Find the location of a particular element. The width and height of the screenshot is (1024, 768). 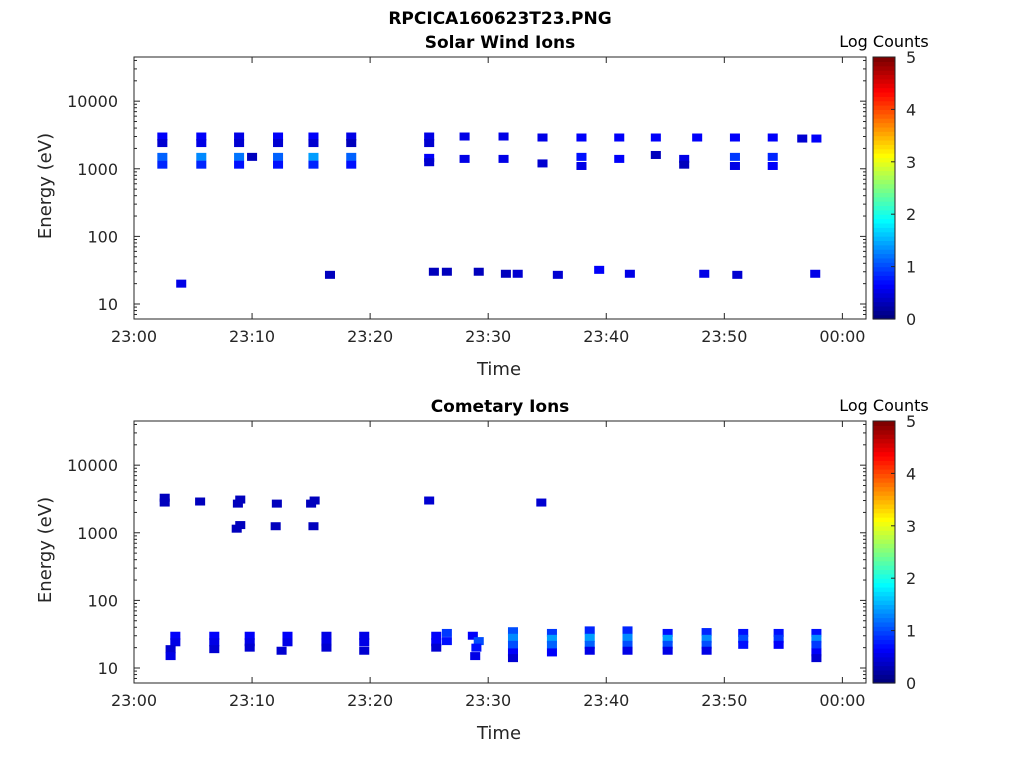

y-axis-label: Energy (eV) is located at coordinates (45, 186).